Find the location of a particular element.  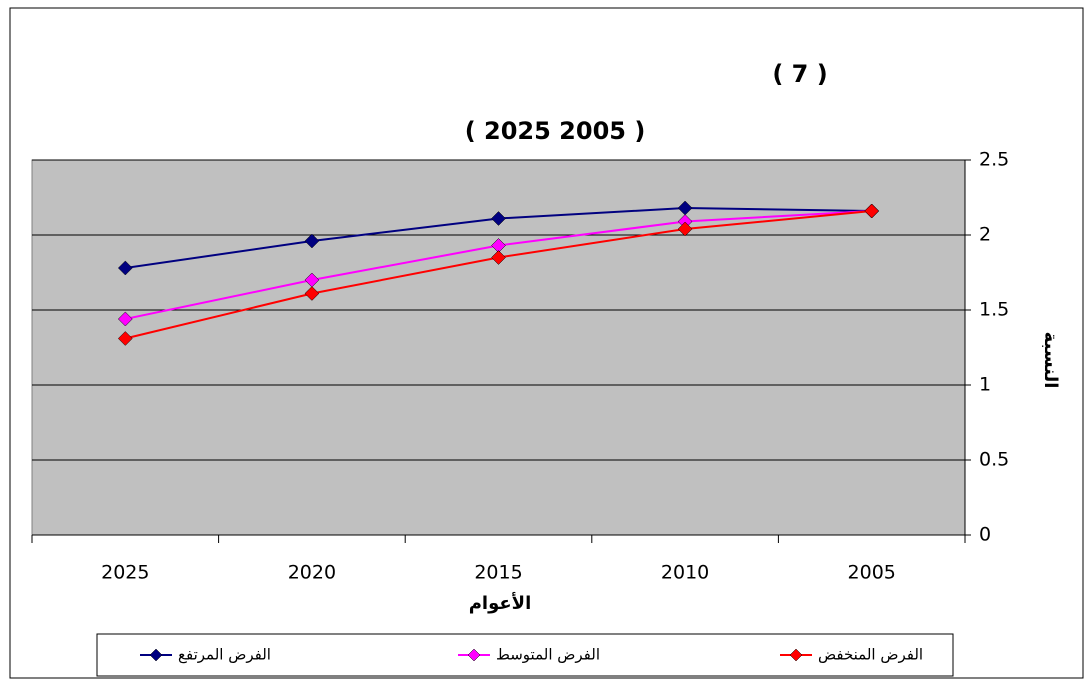

x-axis-label: الأعوام is located at coordinates (500, 603).